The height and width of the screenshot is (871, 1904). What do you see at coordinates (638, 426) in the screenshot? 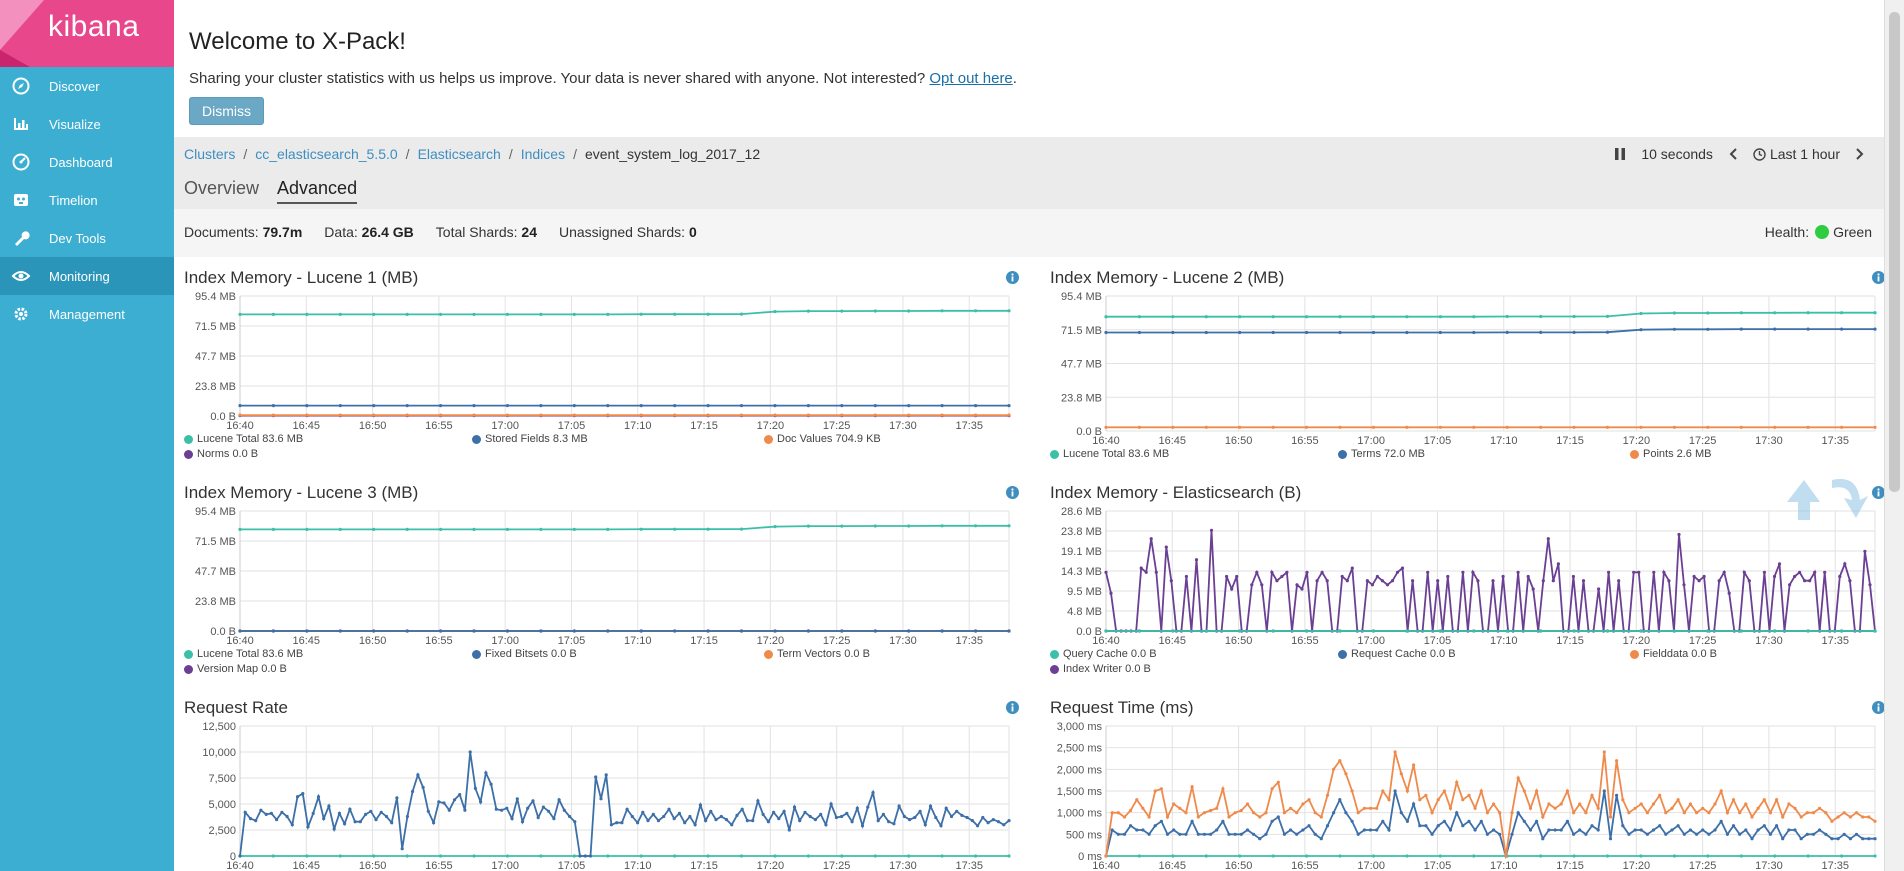
I see `x-tick-label: 17:10` at bounding box center [638, 426].